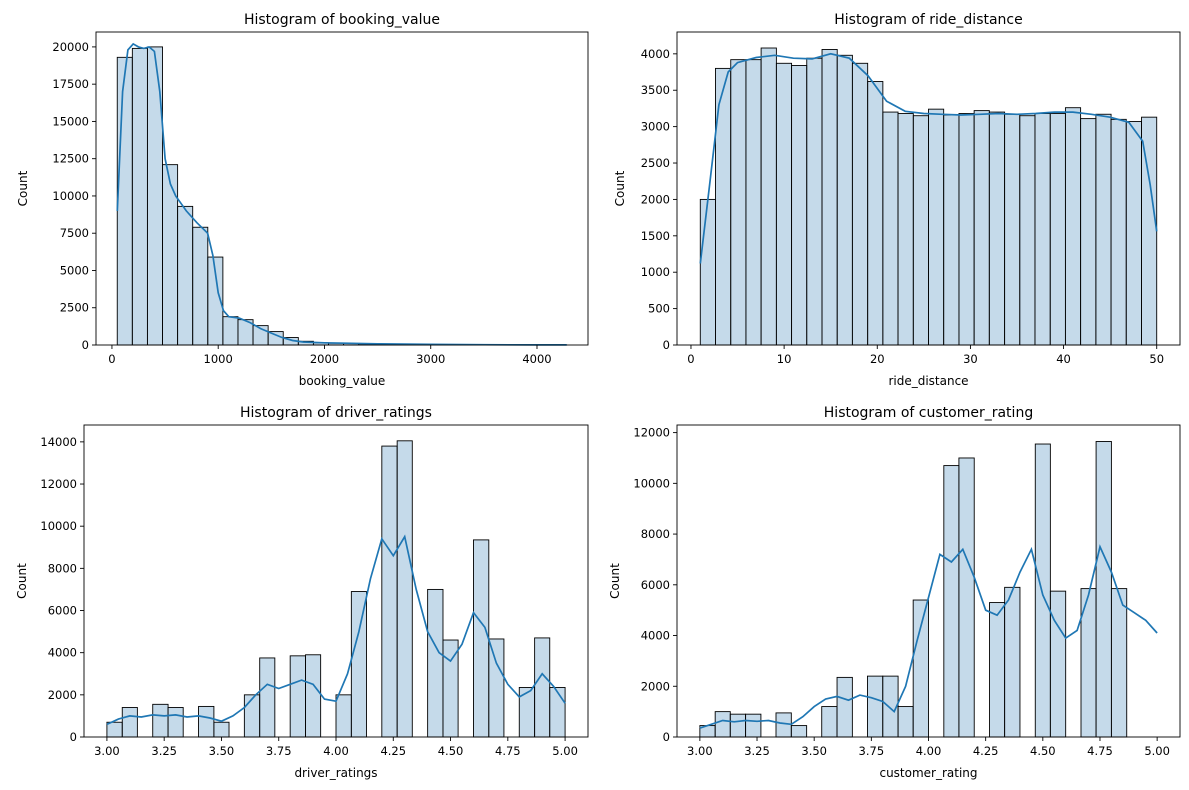 This screenshot has height=790, width=1189. Describe the element at coordinates (218, 359) in the screenshot. I see `x-tick-label: 1000` at that location.